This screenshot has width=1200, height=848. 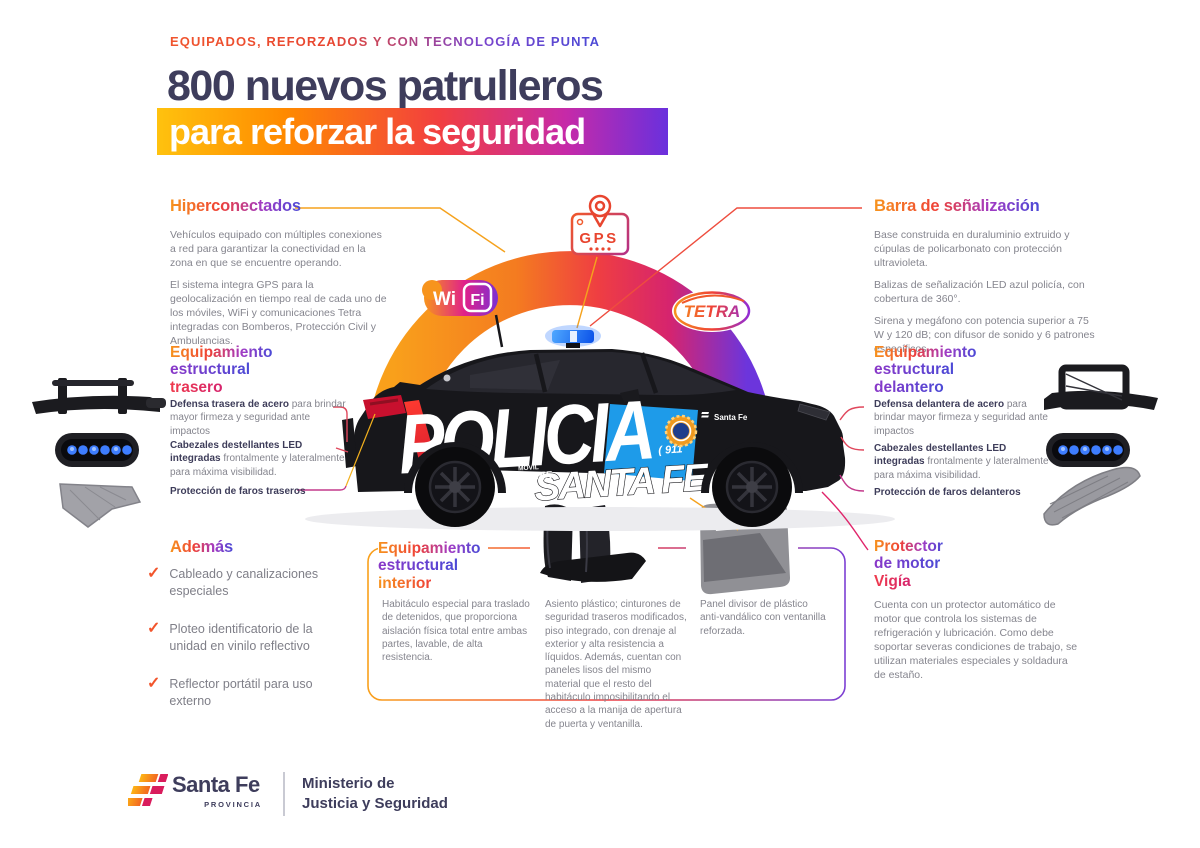 I want to click on interior-title: Equipamiento estructural interior, so click(x=433, y=567).